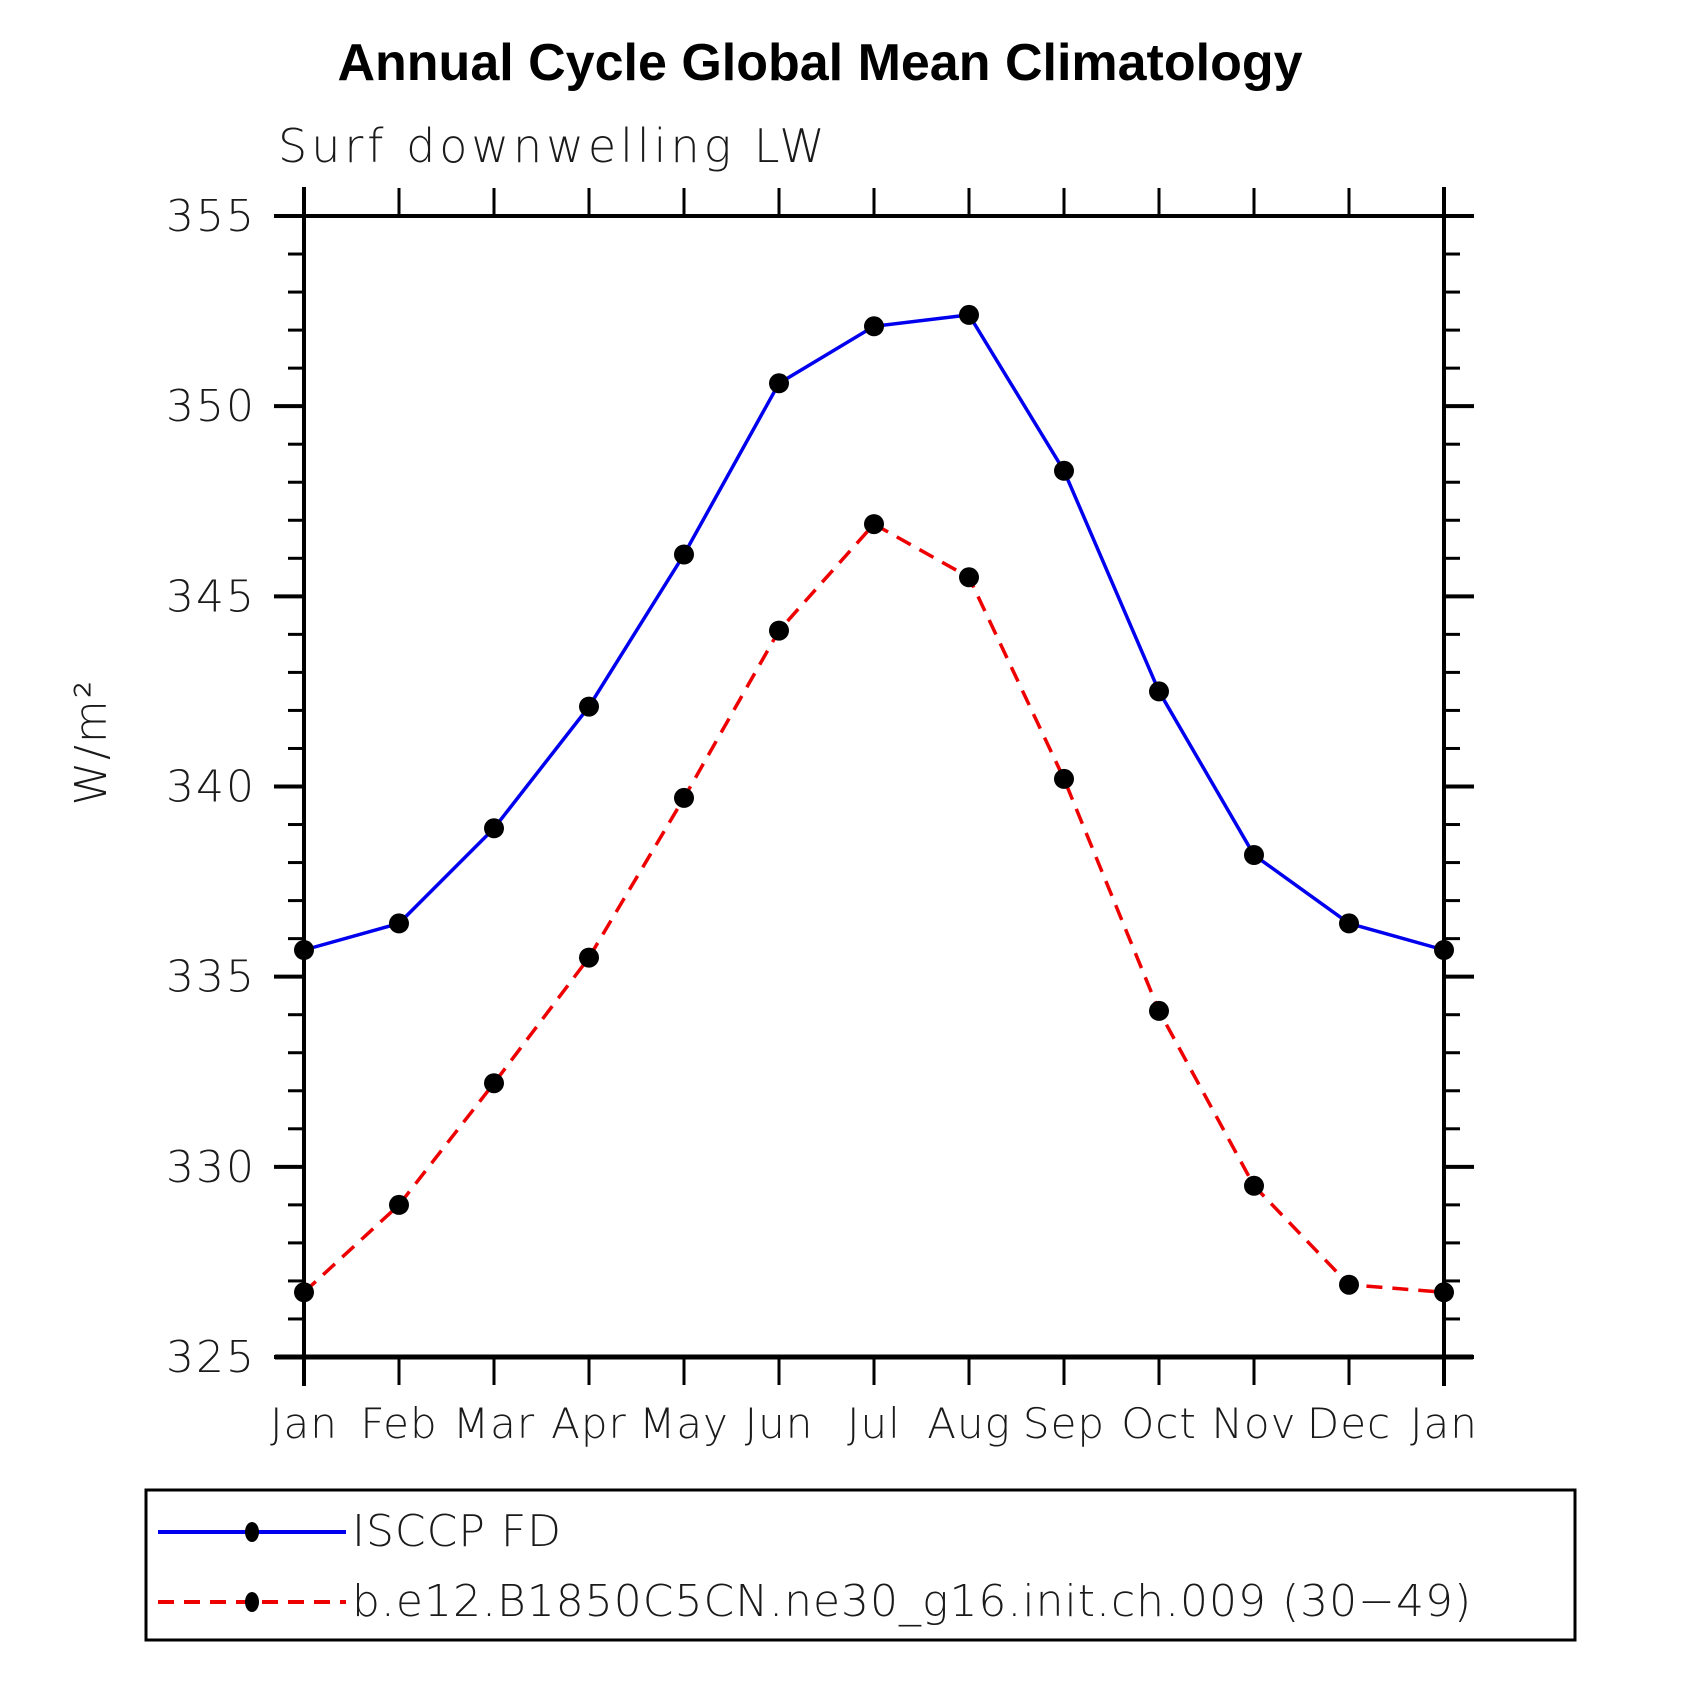  I want to click on y-tick-label: 350, so click(211, 406).